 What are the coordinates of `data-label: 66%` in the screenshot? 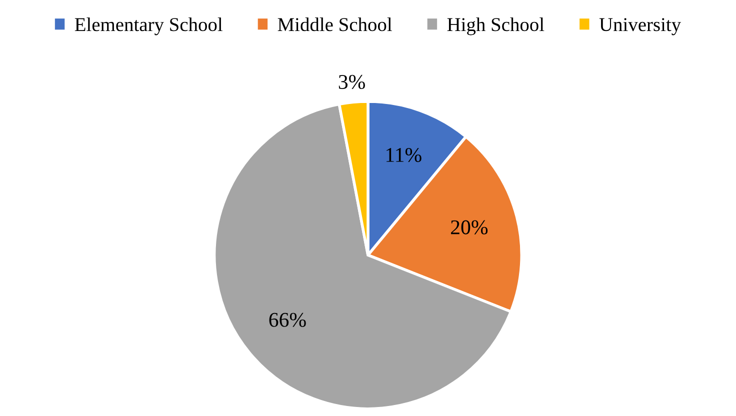 It's located at (287, 319).